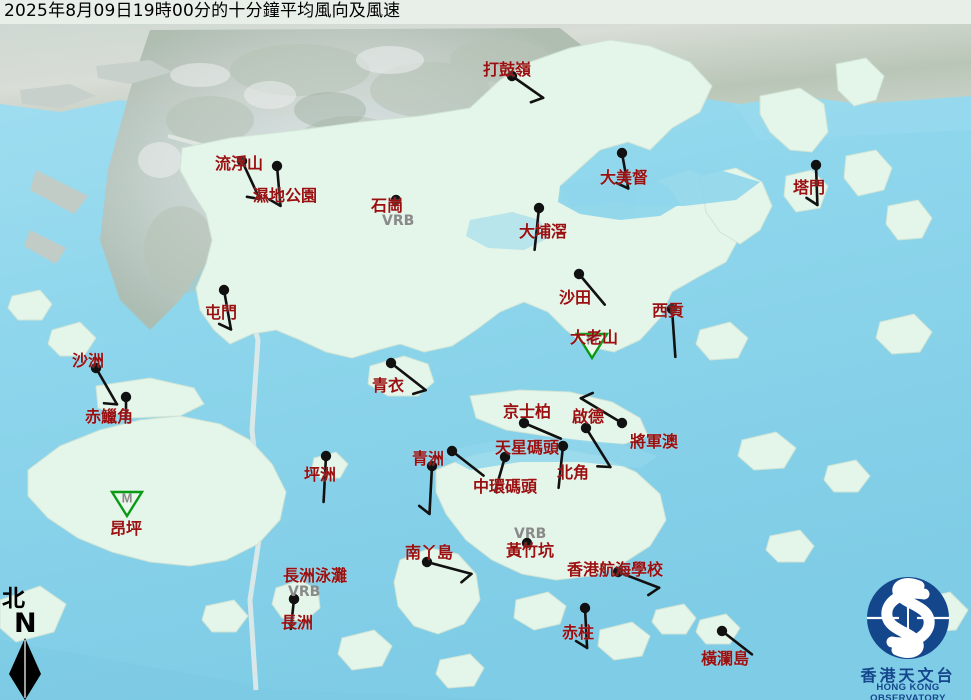  I want to click on wind-station-ta-kwu-ling, so click(525, 87).